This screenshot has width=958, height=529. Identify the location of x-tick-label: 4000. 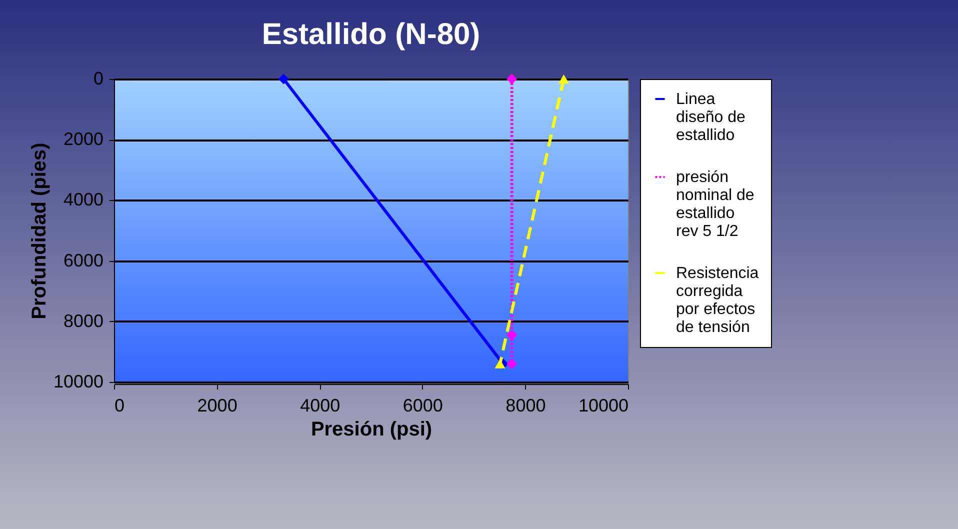
(320, 406).